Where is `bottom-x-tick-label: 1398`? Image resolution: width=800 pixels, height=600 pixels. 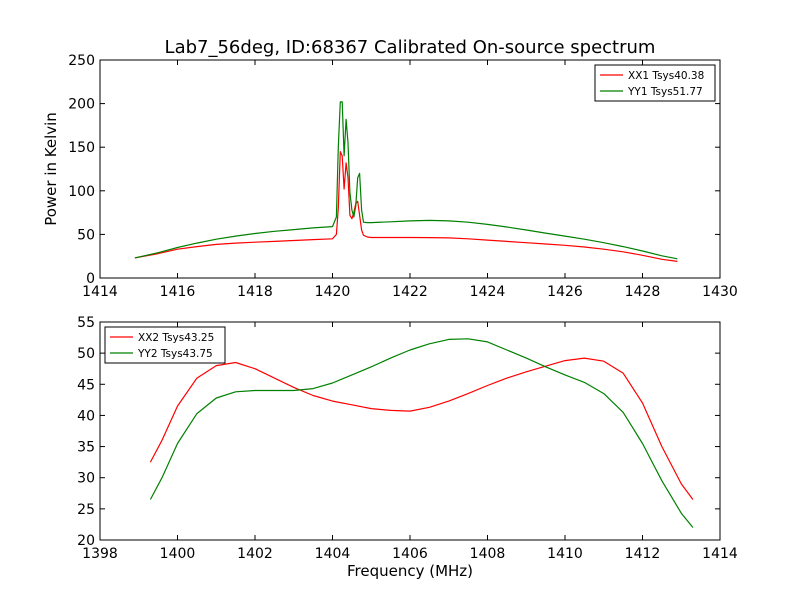 bottom-x-tick-label: 1398 is located at coordinates (100, 554).